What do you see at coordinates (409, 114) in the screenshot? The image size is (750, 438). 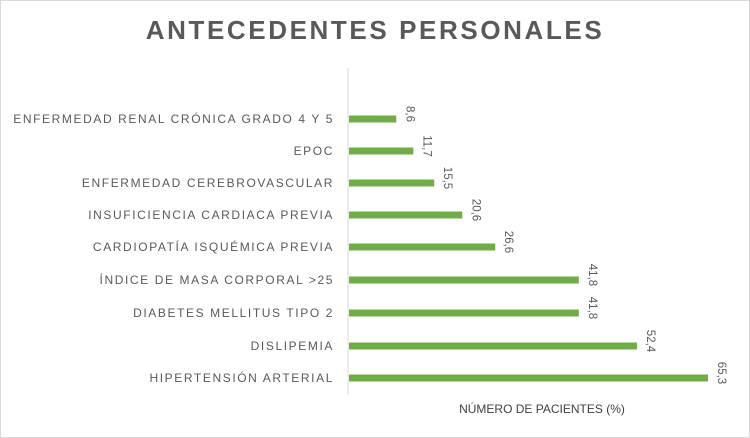 I see `data-label: 8,6` at bounding box center [409, 114].